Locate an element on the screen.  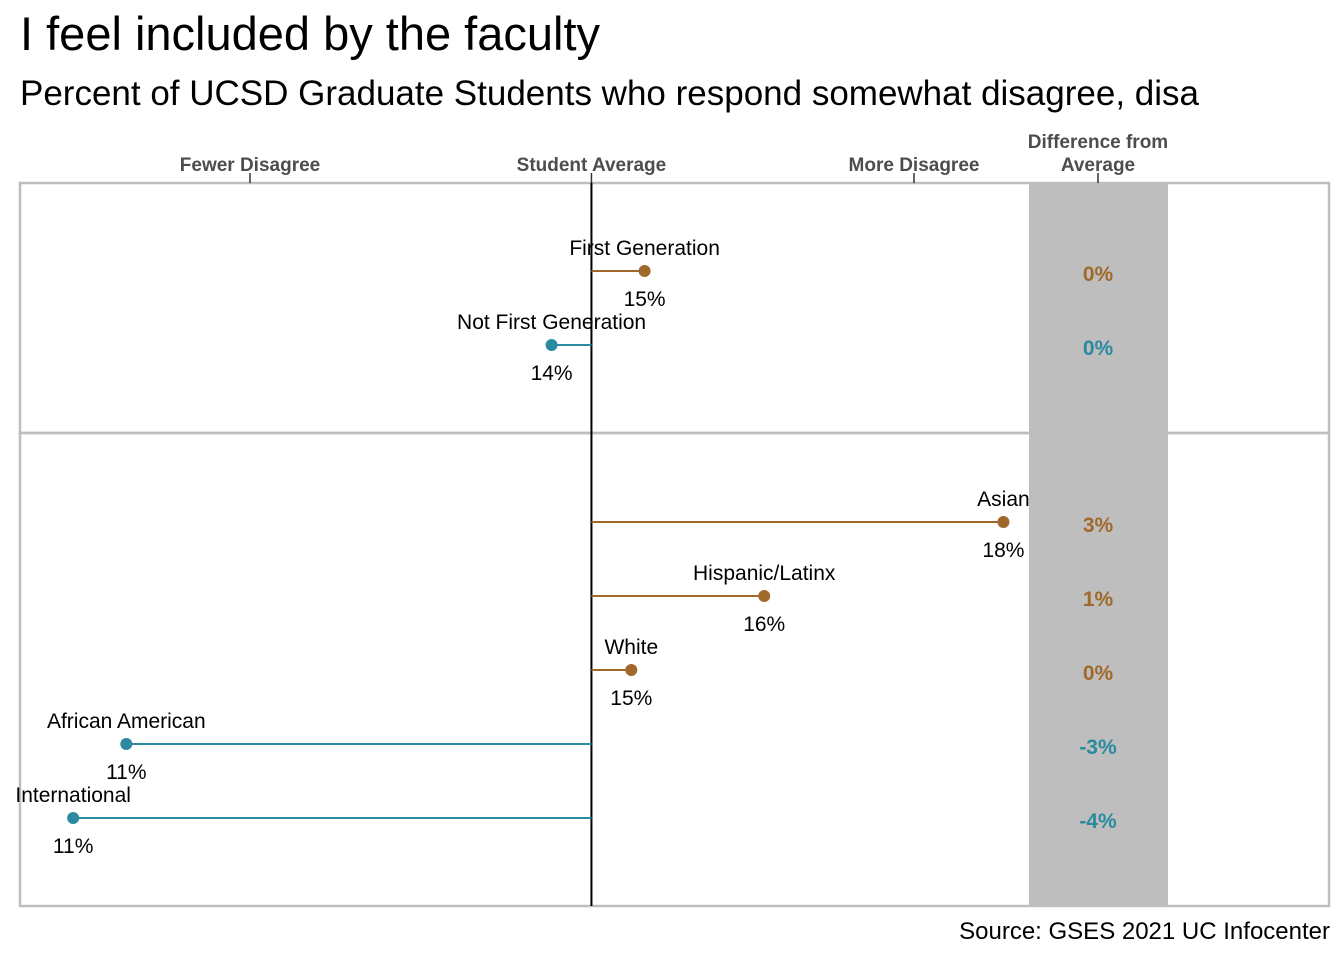
axis-label-student-average: Student Average is located at coordinates (592, 165).